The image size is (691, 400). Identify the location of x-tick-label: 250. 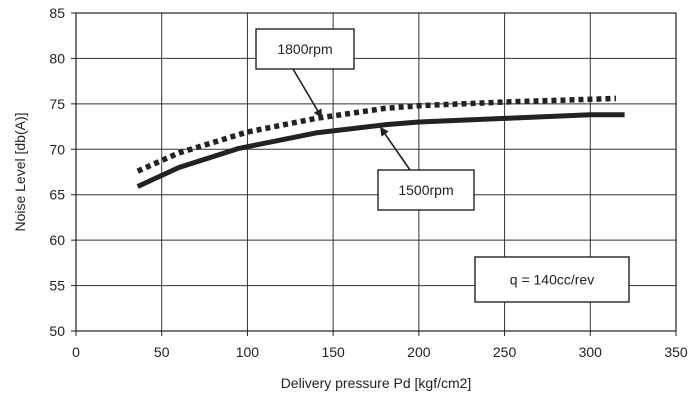
(505, 352).